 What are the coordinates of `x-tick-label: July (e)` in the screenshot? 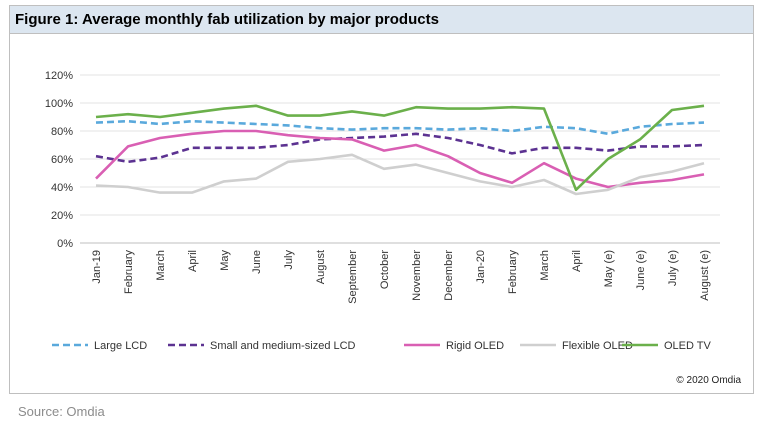 It's located at (673, 268).